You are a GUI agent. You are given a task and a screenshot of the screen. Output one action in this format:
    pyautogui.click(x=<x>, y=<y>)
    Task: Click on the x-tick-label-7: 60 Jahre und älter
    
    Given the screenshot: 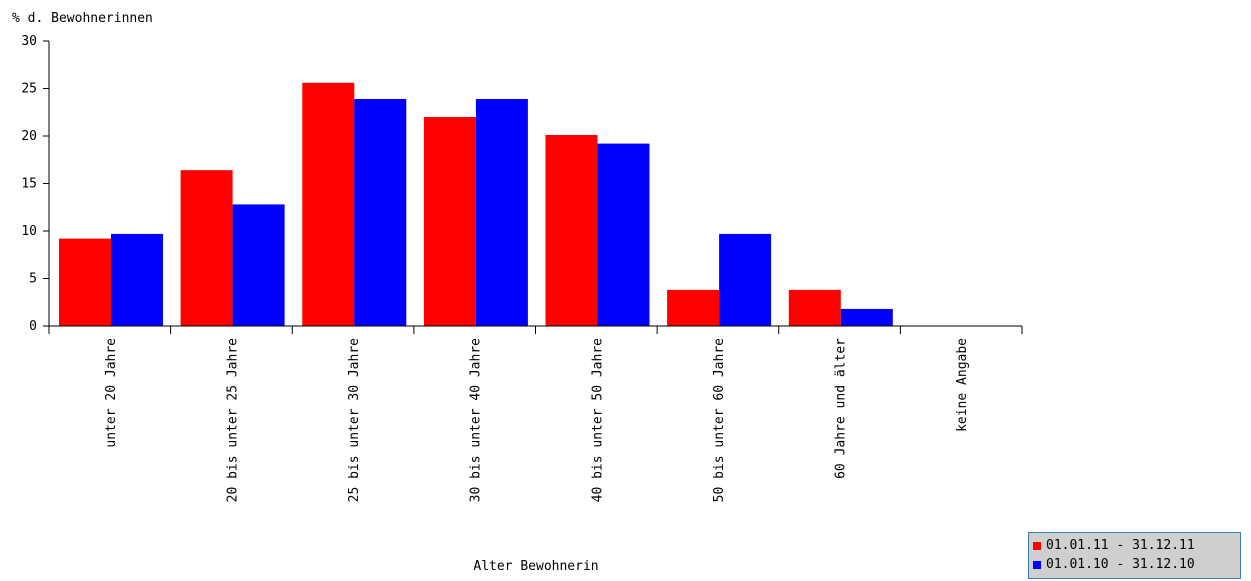 What is the action you would take?
    pyautogui.click(x=841, y=408)
    